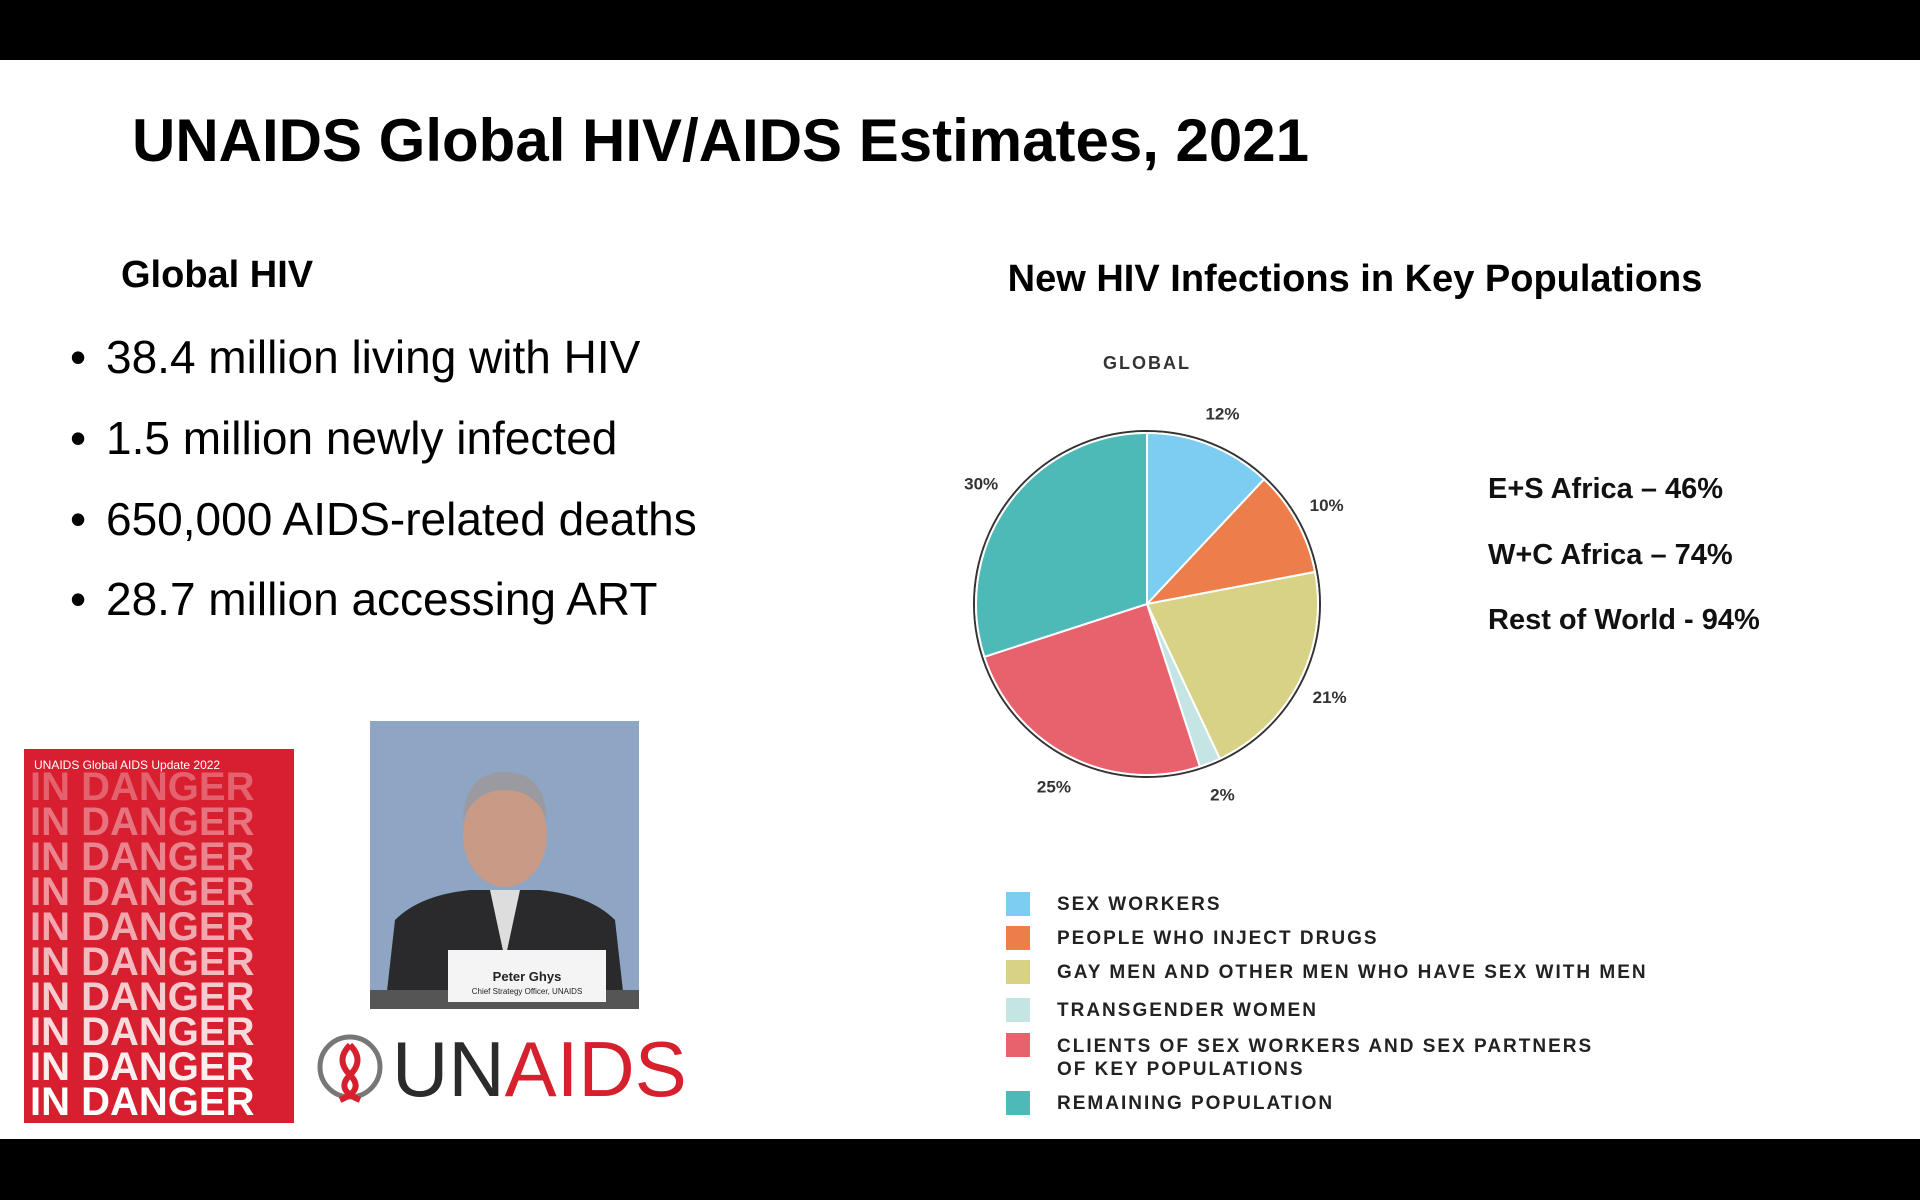  What do you see at coordinates (505, 925) in the screenshot?
I see `photo-shirt` at bounding box center [505, 925].